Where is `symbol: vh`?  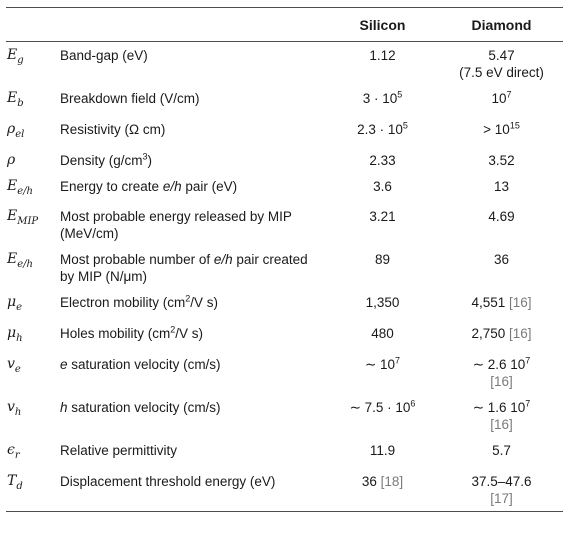
symbol: vh is located at coordinates (14, 408).